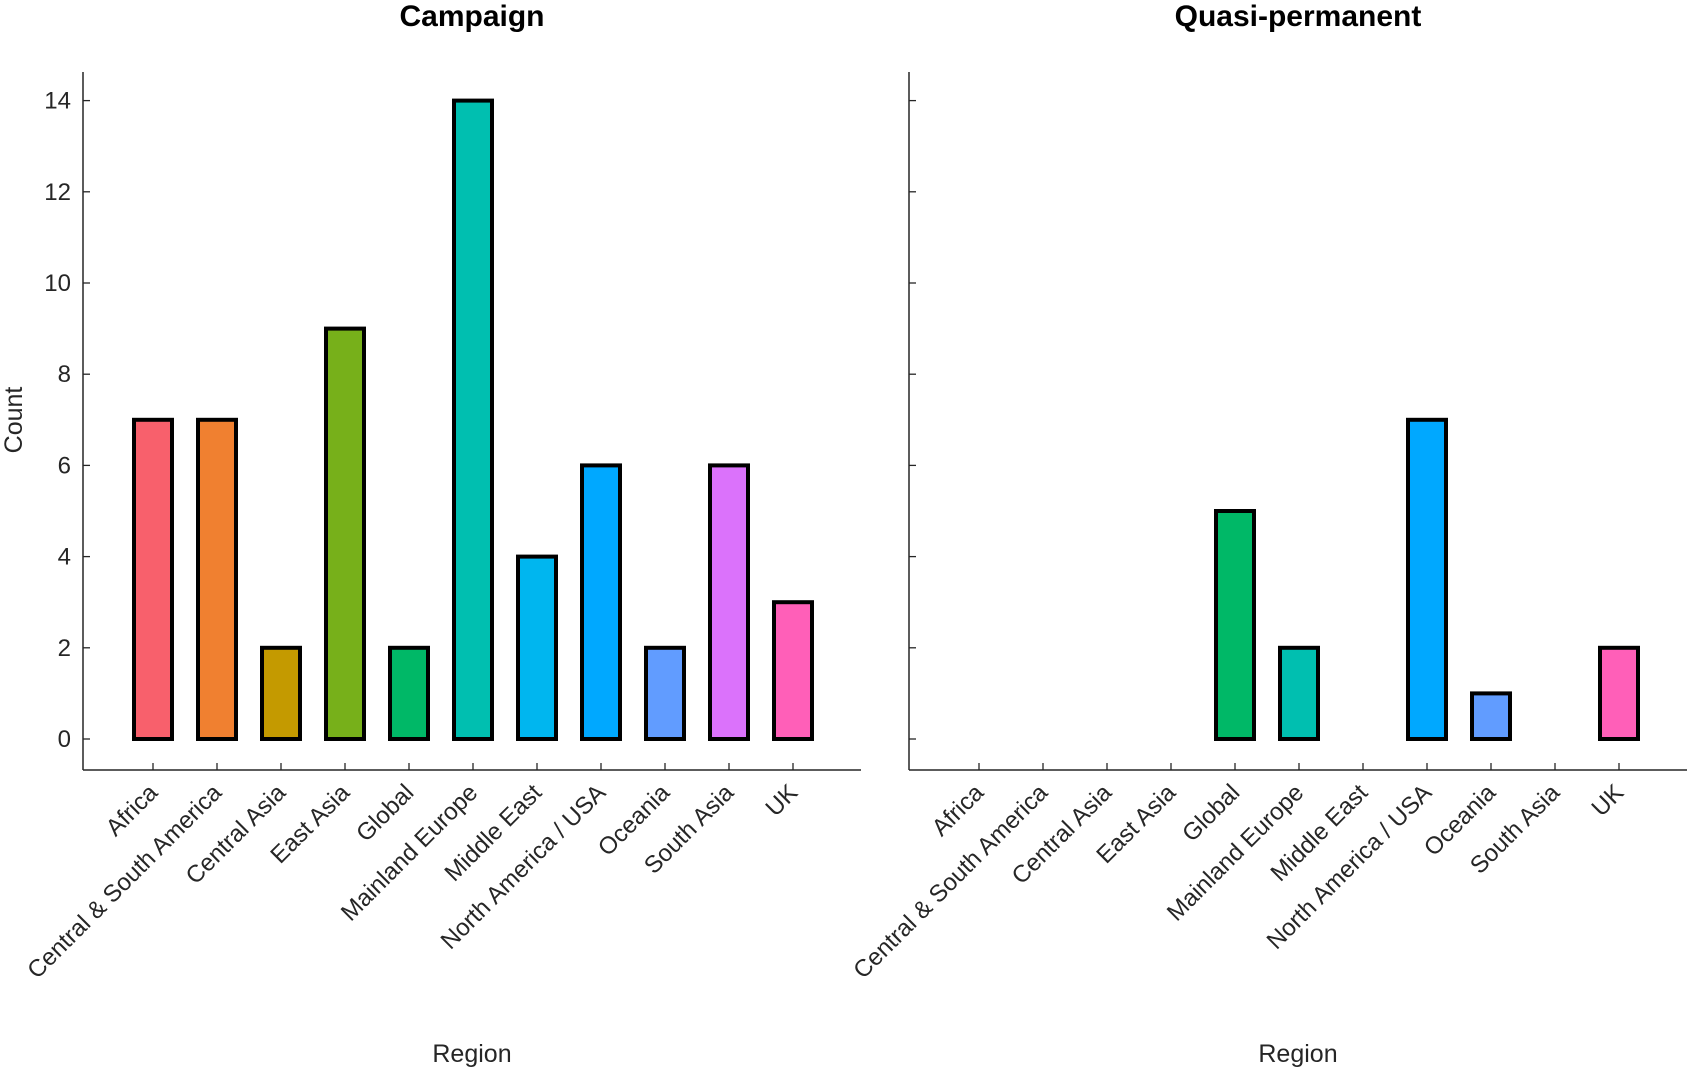 The height and width of the screenshot is (1071, 1693). What do you see at coordinates (345, 533) in the screenshot?
I see `bar-east-asia` at bounding box center [345, 533].